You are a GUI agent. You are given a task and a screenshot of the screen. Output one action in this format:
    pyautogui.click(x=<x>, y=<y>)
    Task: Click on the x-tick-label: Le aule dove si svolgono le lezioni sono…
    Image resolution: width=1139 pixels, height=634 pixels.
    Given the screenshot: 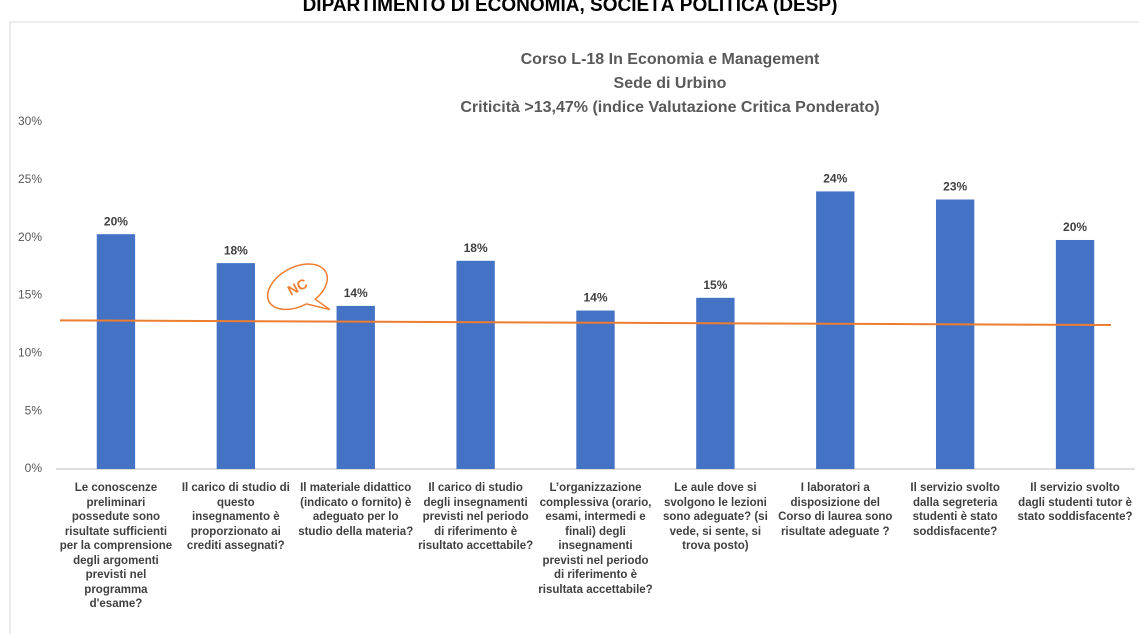 What is the action you would take?
    pyautogui.click(x=715, y=517)
    